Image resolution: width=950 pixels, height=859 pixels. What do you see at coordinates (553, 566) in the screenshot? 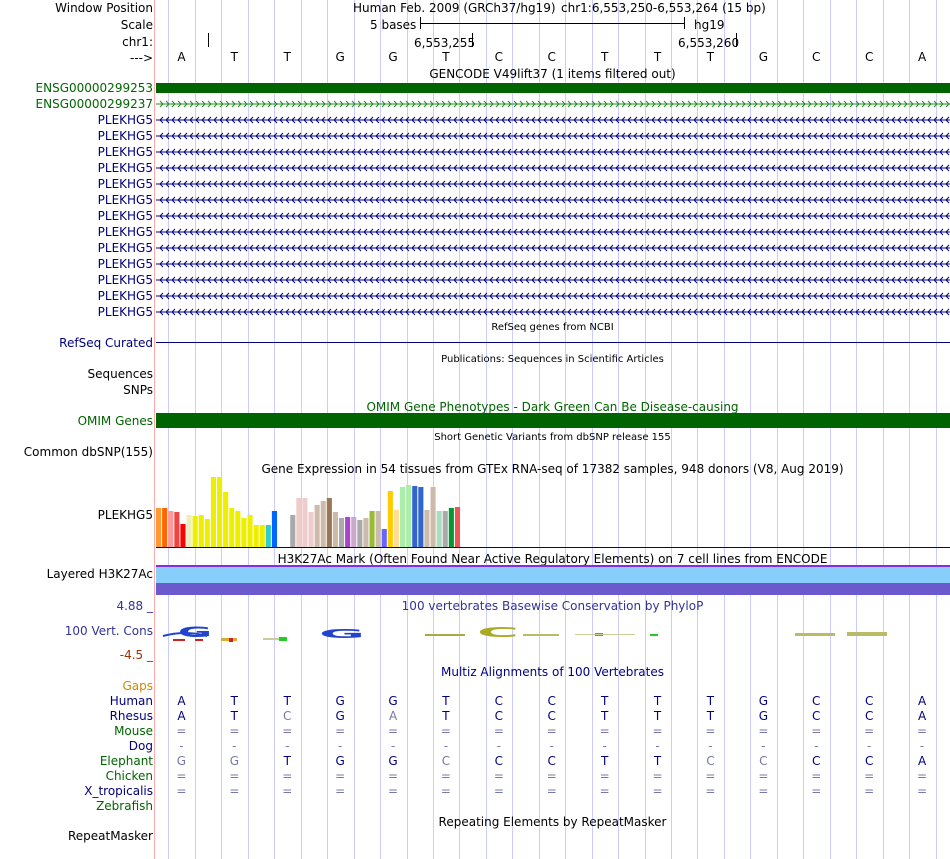
I see `h3k27ac-top-layer` at bounding box center [553, 566].